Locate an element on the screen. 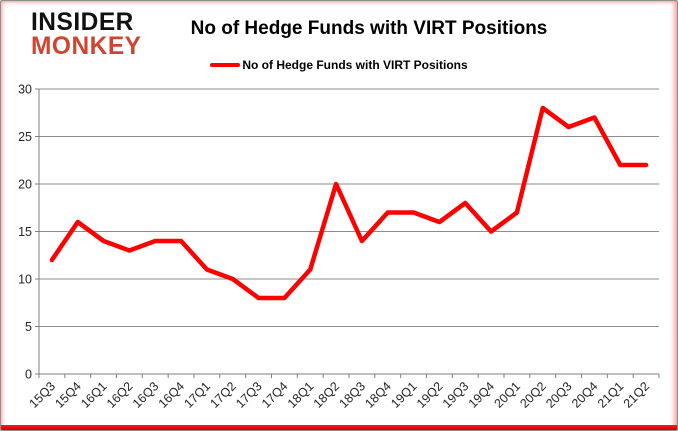  x-axis-tick-label: 20Q2 is located at coordinates (533, 395).